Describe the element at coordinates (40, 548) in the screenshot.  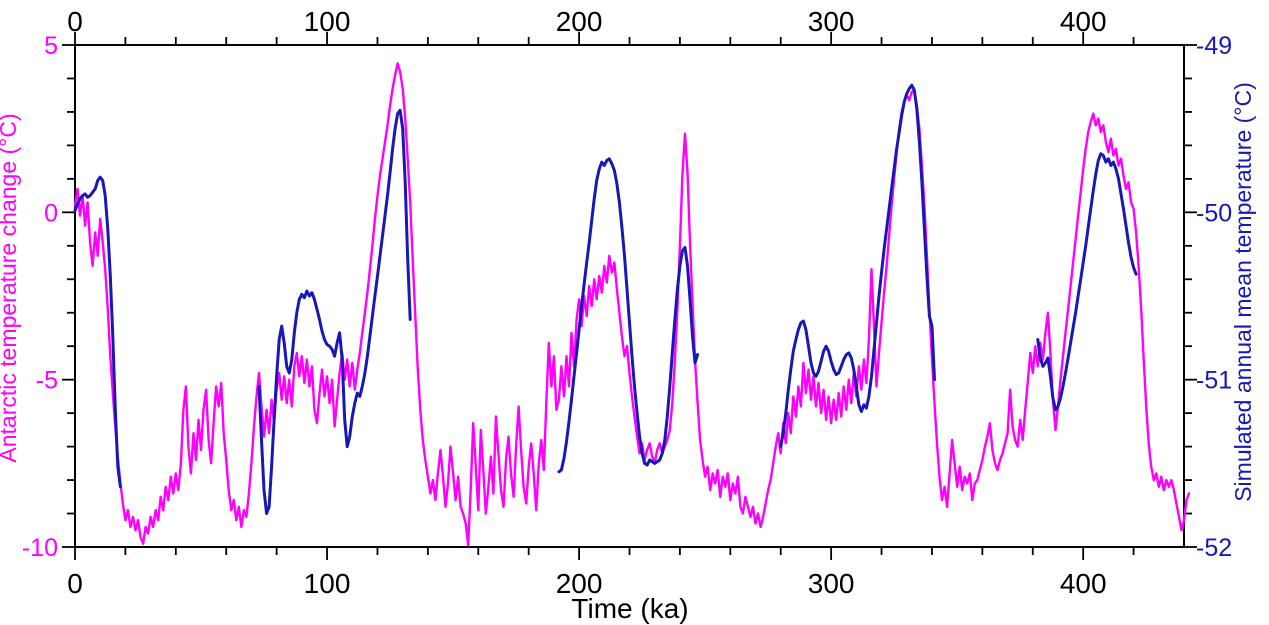
I see `left-tick-label: -10` at that location.